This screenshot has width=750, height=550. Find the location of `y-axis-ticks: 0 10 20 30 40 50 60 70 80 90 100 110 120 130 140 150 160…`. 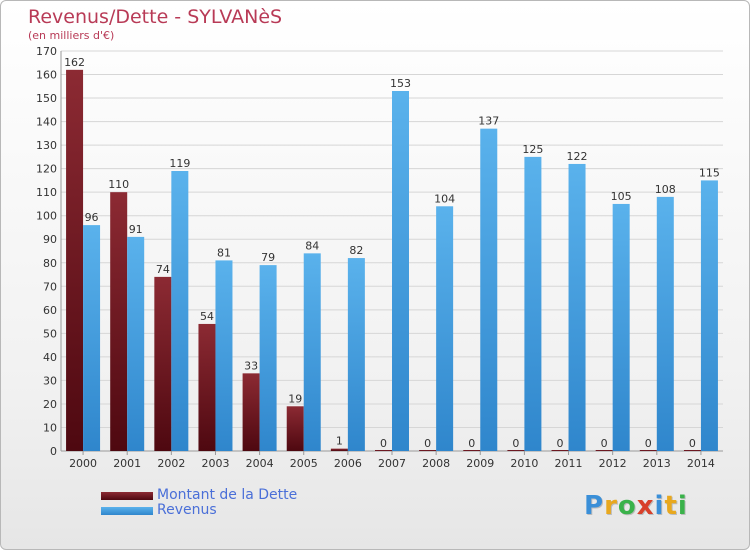

y-axis-ticks: 0 10 20 30 40 50 60 70 80 90 100 110 120 130 140 150 160… is located at coordinates (46, 251).